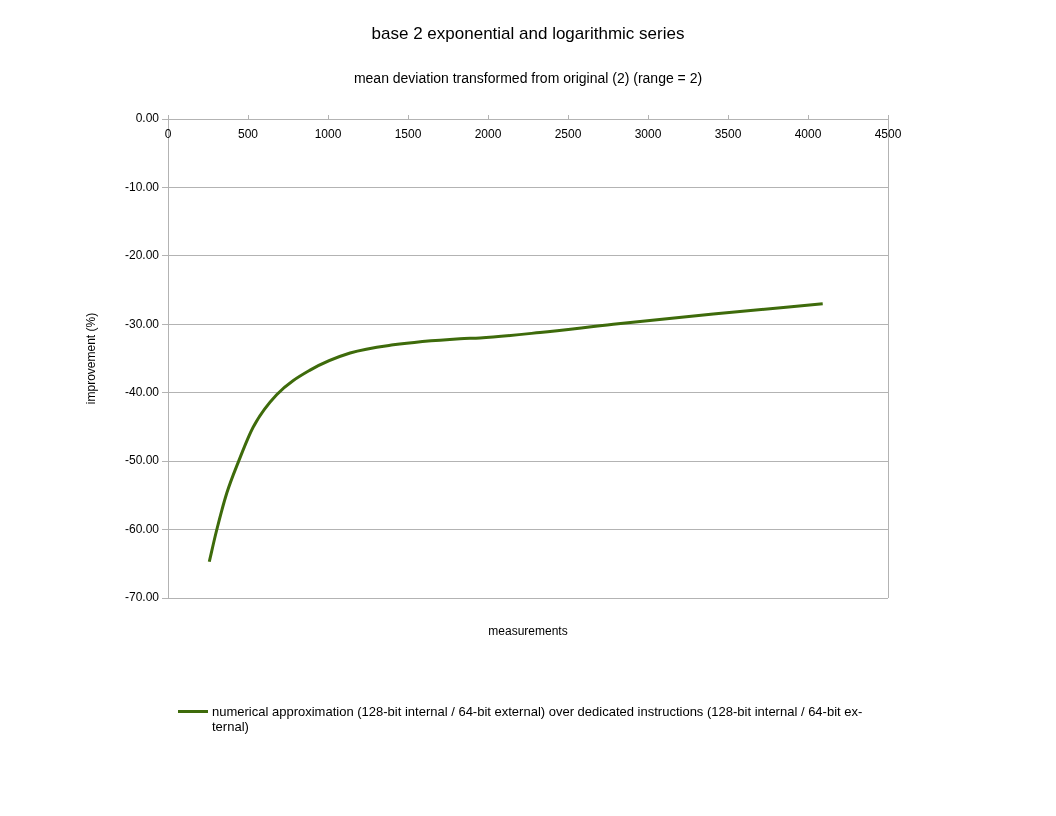  I want to click on x-tick-label: 1500, so click(408, 134).